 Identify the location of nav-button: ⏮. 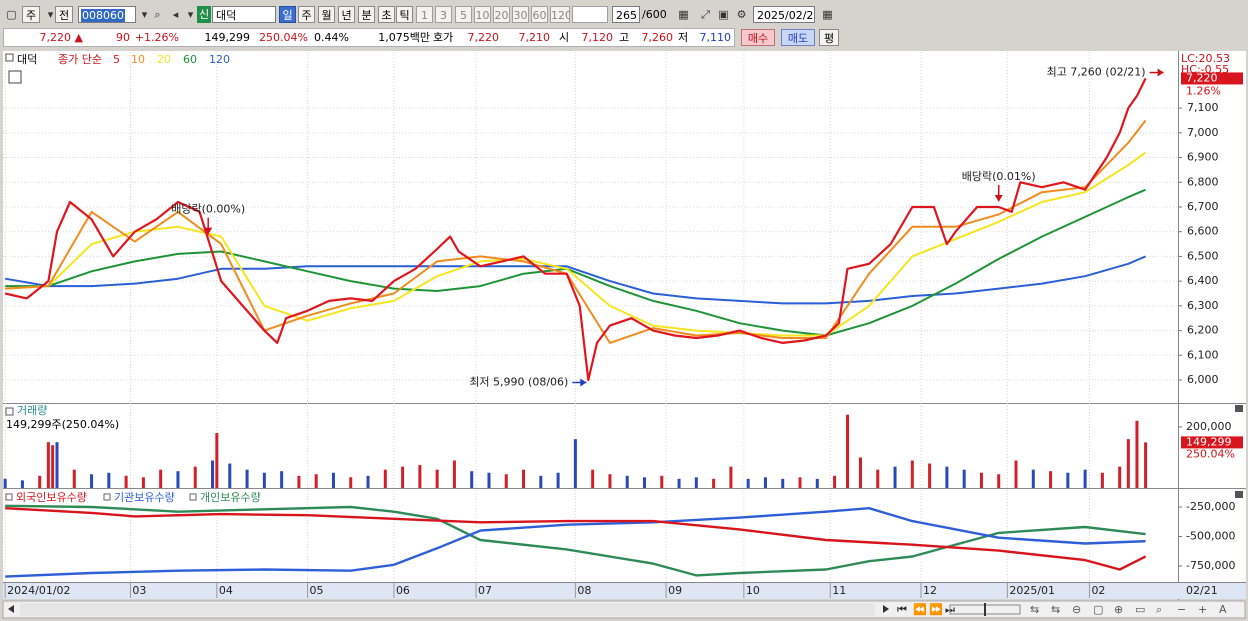
(902, 609).